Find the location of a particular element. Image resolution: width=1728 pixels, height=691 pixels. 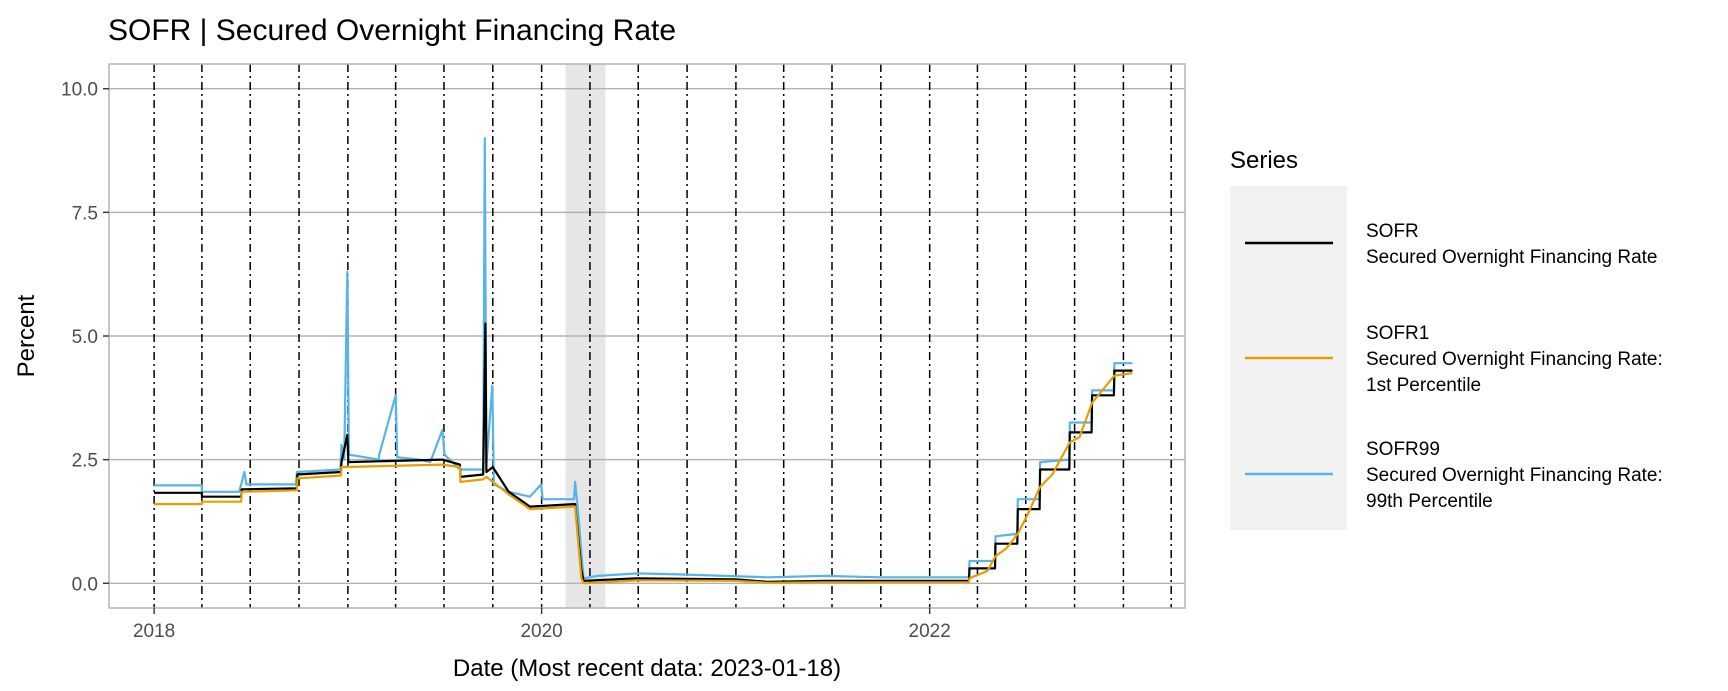

legend-label: 99th Percentile is located at coordinates (1429, 501).